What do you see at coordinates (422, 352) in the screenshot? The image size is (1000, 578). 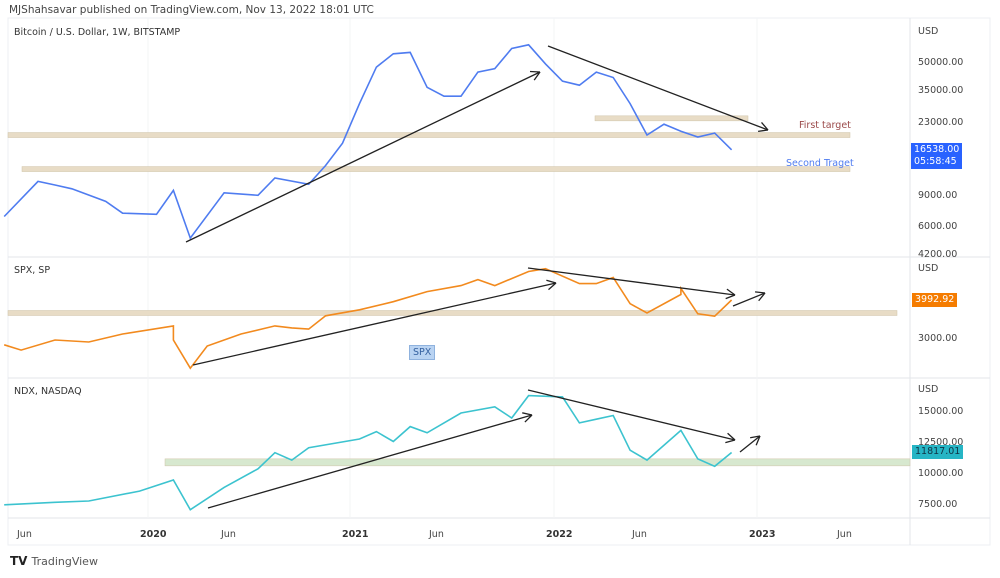 I see `spx-symbol-badge: SPX` at bounding box center [422, 352].